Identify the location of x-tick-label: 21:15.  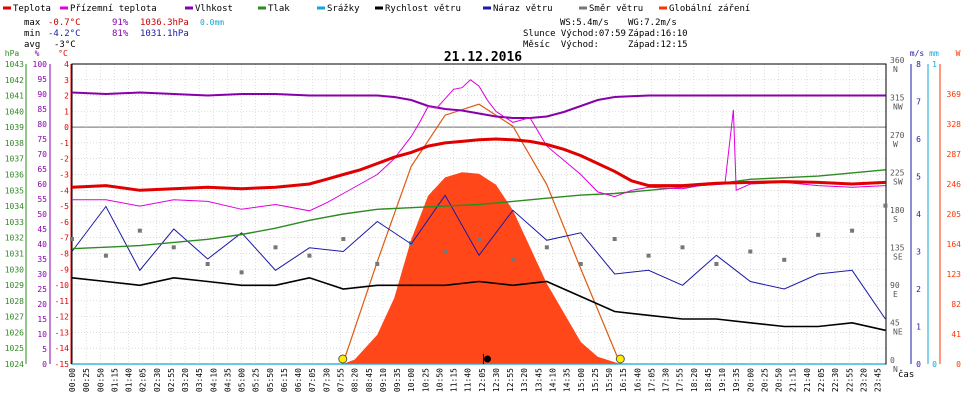
(793, 380).